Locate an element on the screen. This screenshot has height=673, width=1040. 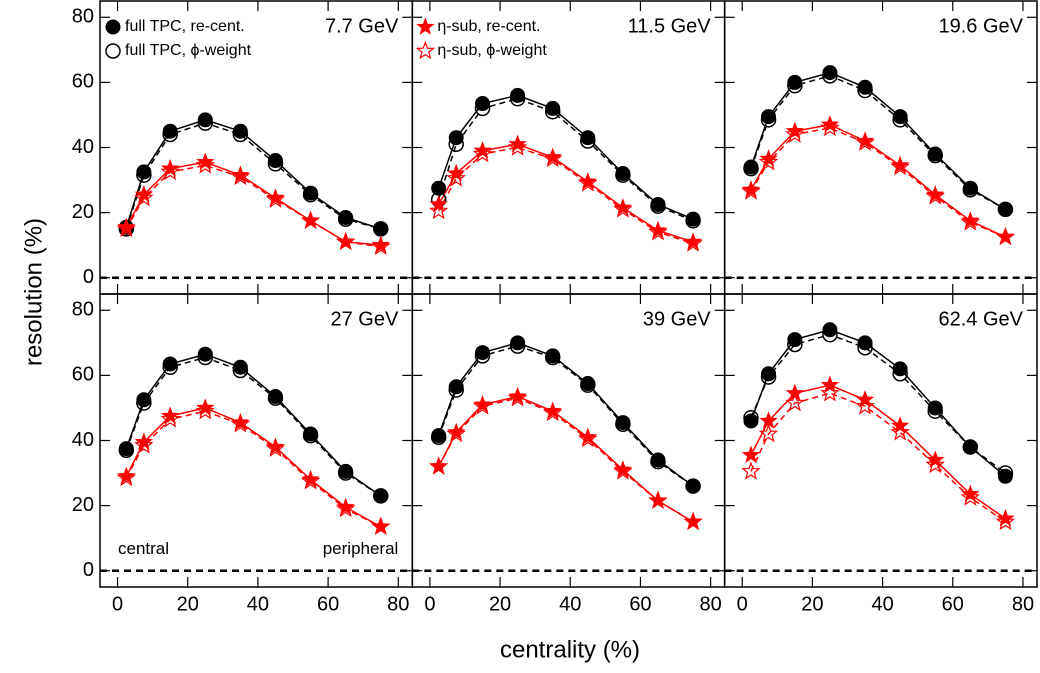
panel-title: 7.7 GeV is located at coordinates (362, 26).